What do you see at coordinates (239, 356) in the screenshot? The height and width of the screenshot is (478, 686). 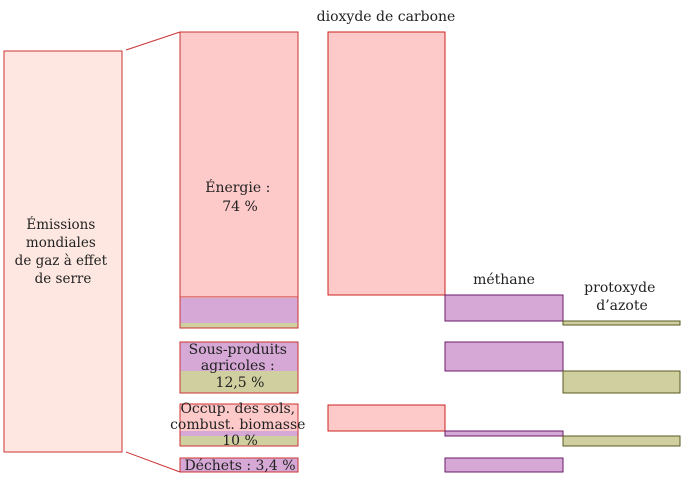 I see `agricoles-ch4-part` at bounding box center [239, 356].